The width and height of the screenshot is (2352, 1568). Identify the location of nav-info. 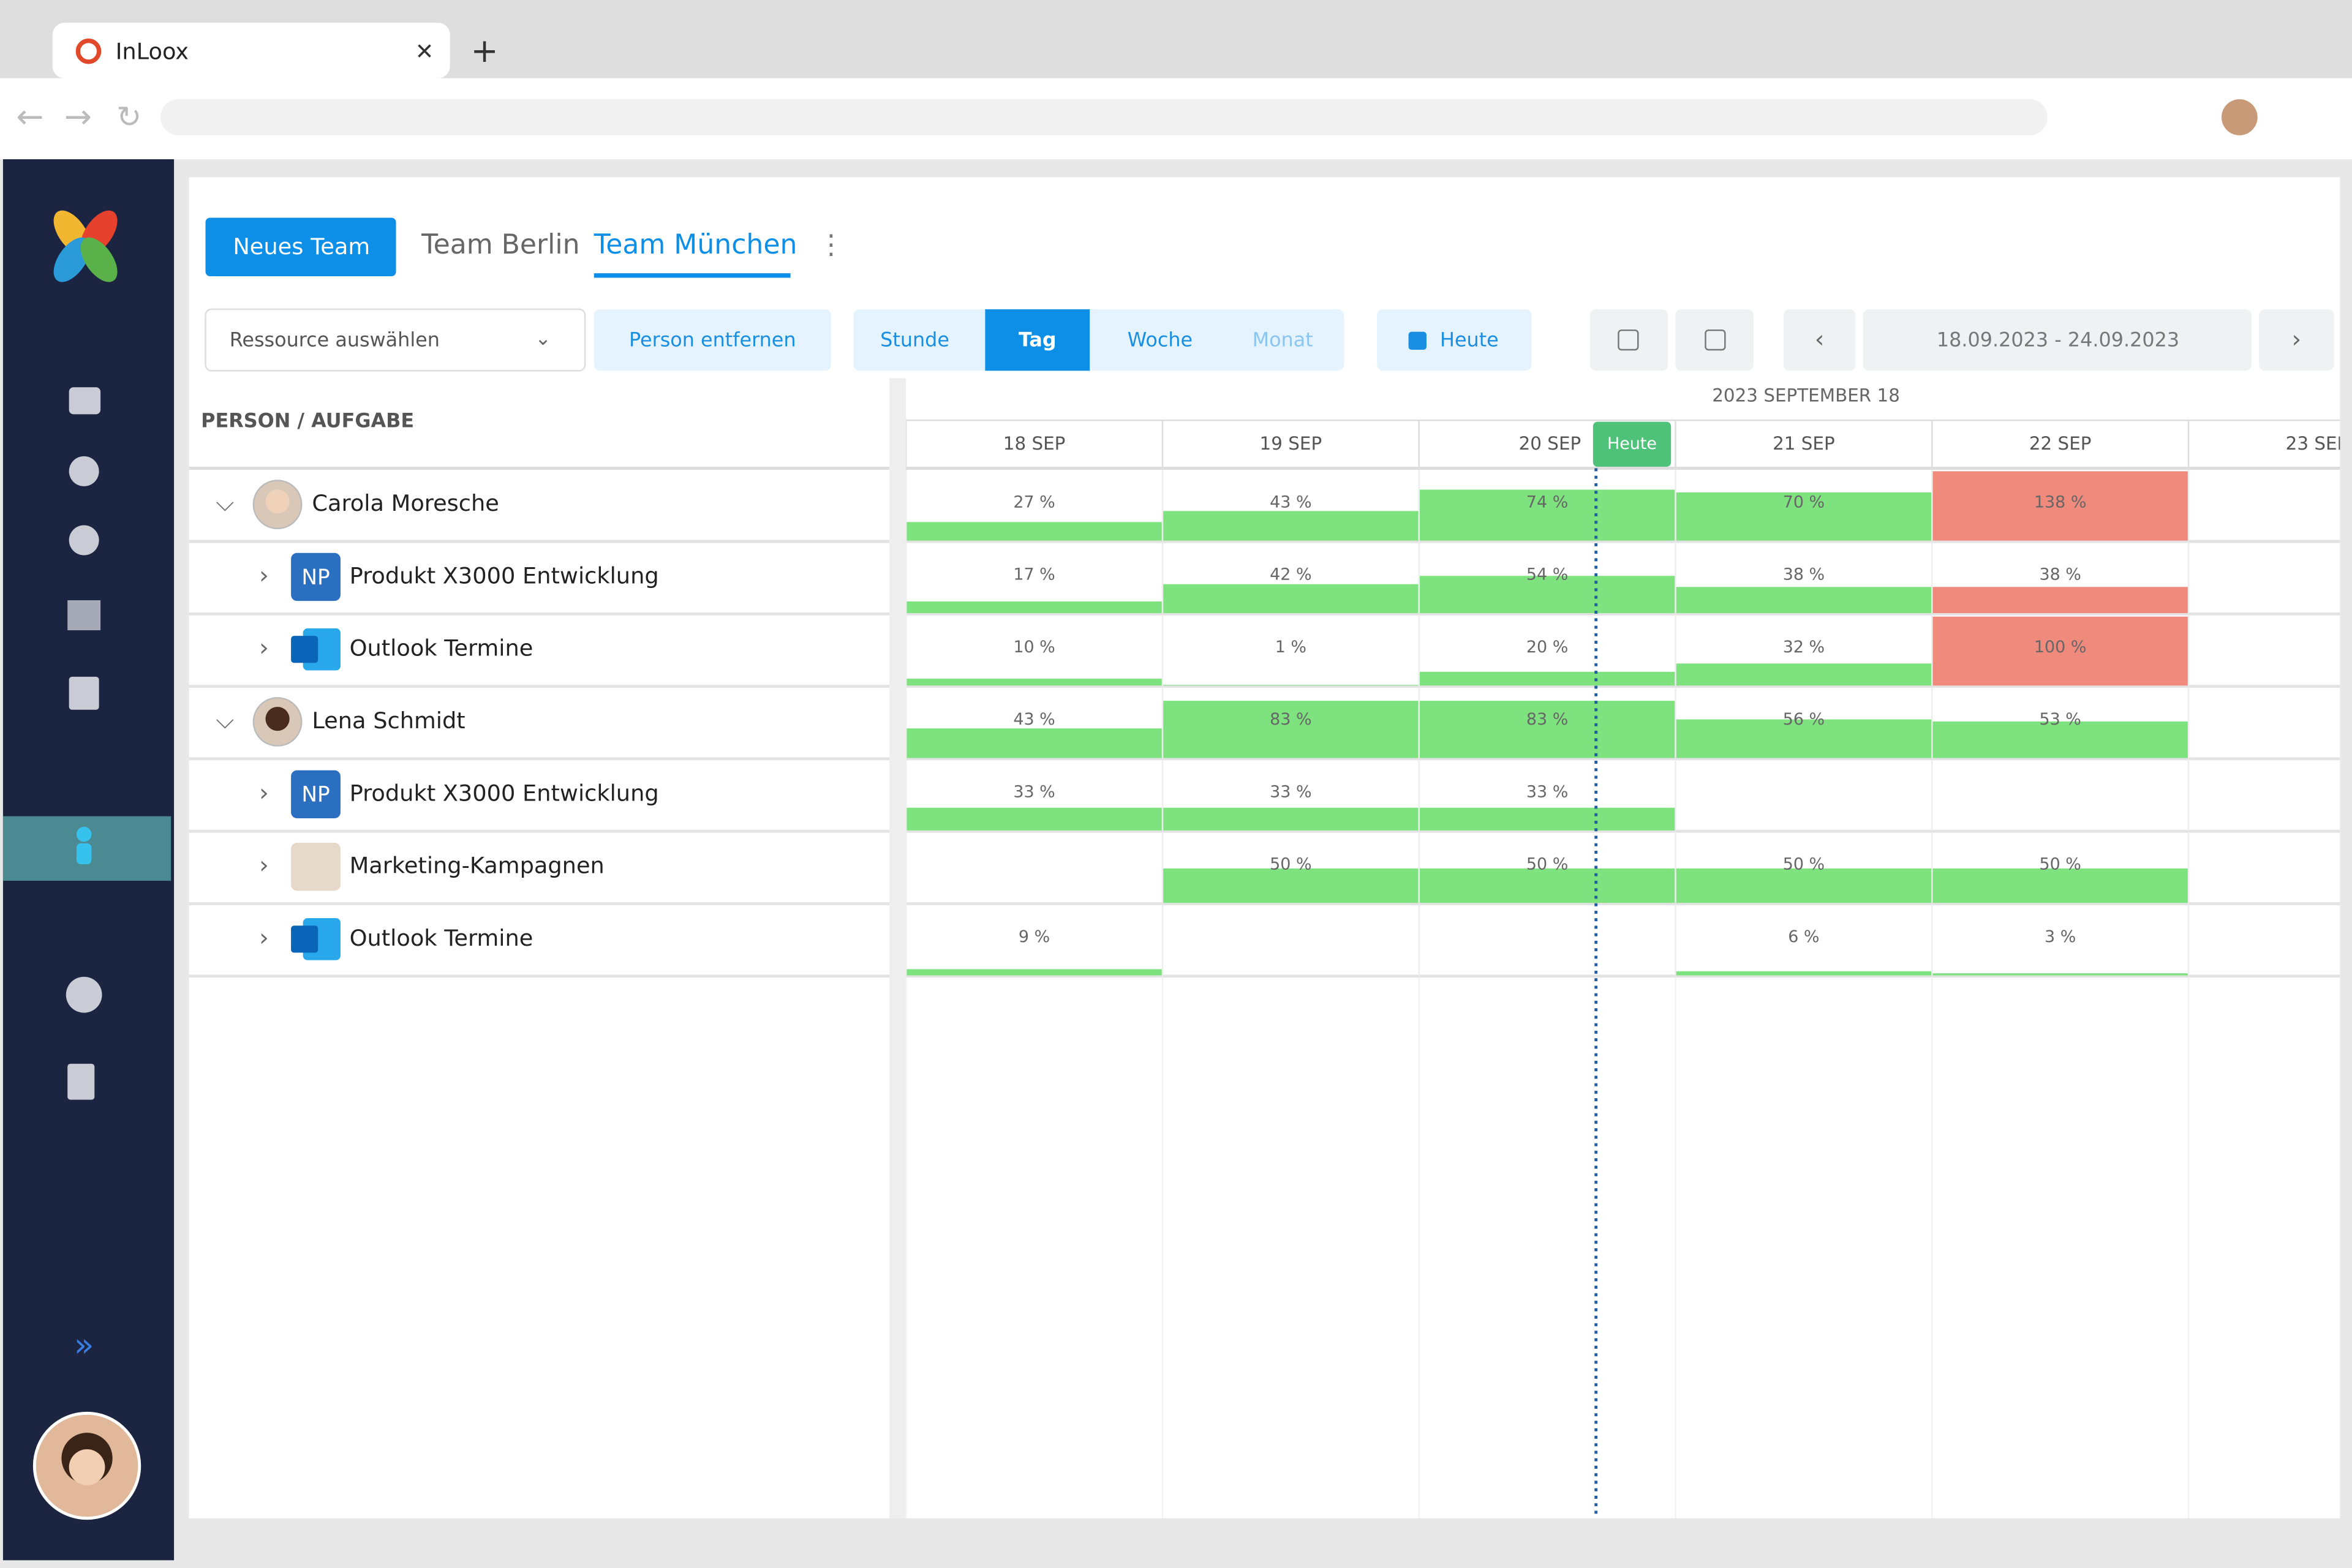
(81, 1082).